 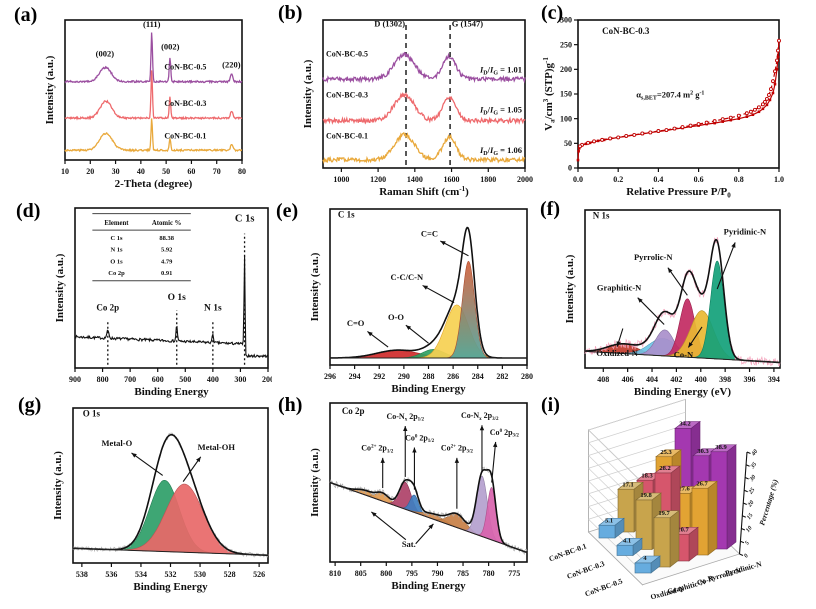 What do you see at coordinates (463, 573) in the screenshot?
I see `svg-text: 785` at bounding box center [463, 573].